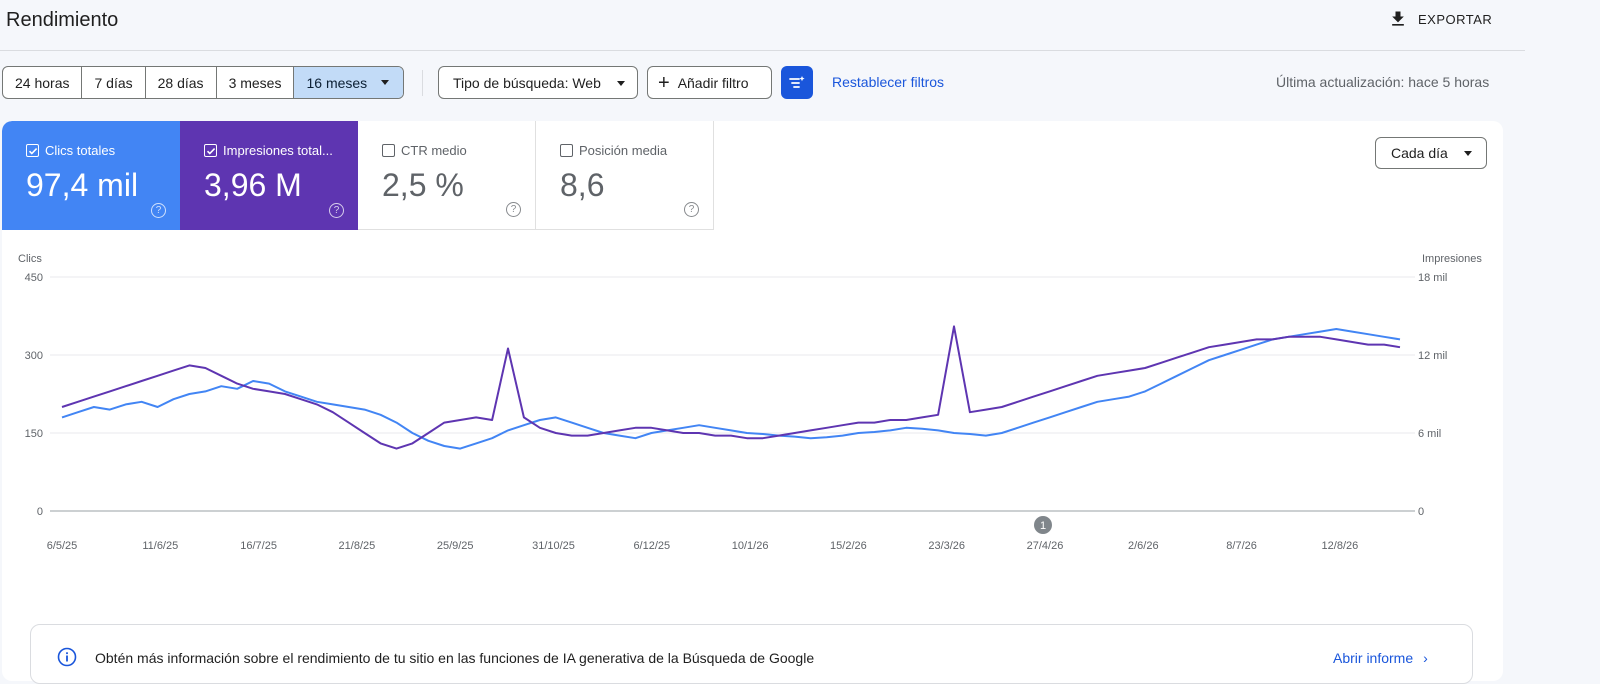 The image size is (1600, 684). I want to click on open-report-label: Abrir informe, so click(1373, 658).